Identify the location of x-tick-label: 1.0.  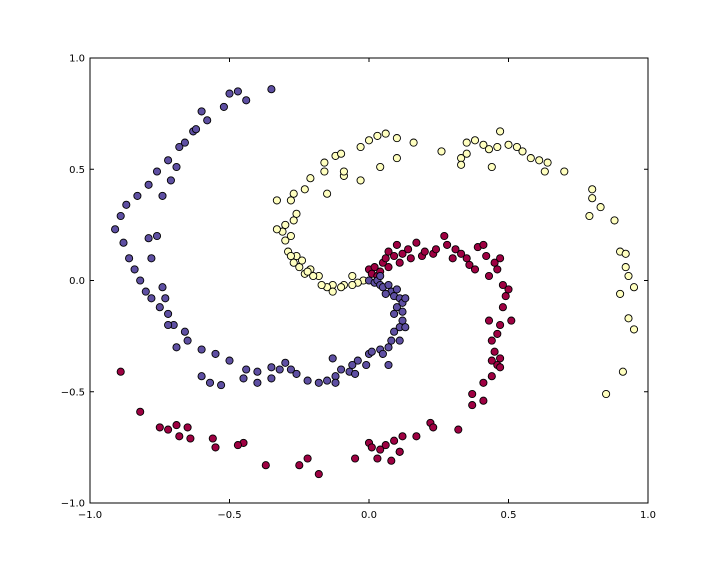
(648, 515).